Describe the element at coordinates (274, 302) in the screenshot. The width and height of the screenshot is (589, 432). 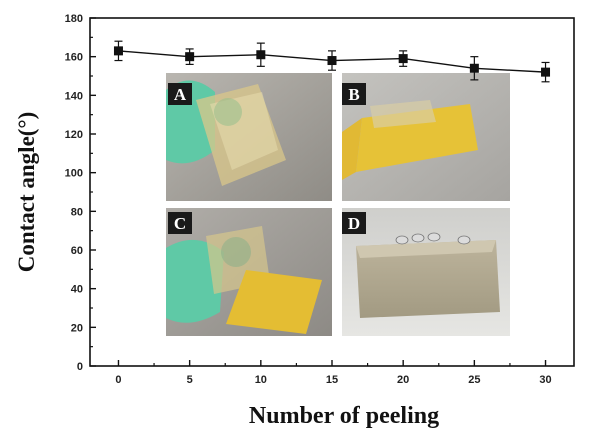
I see `inset-c-tape` at that location.